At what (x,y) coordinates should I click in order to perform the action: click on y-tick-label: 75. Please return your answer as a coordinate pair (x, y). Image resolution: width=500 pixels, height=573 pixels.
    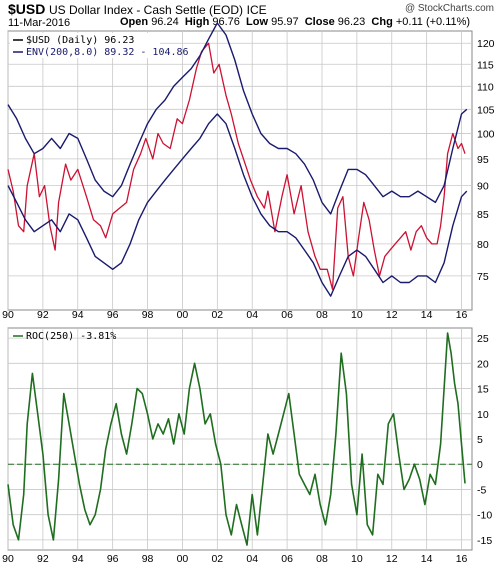
    Looking at the image, I should click on (483, 277).